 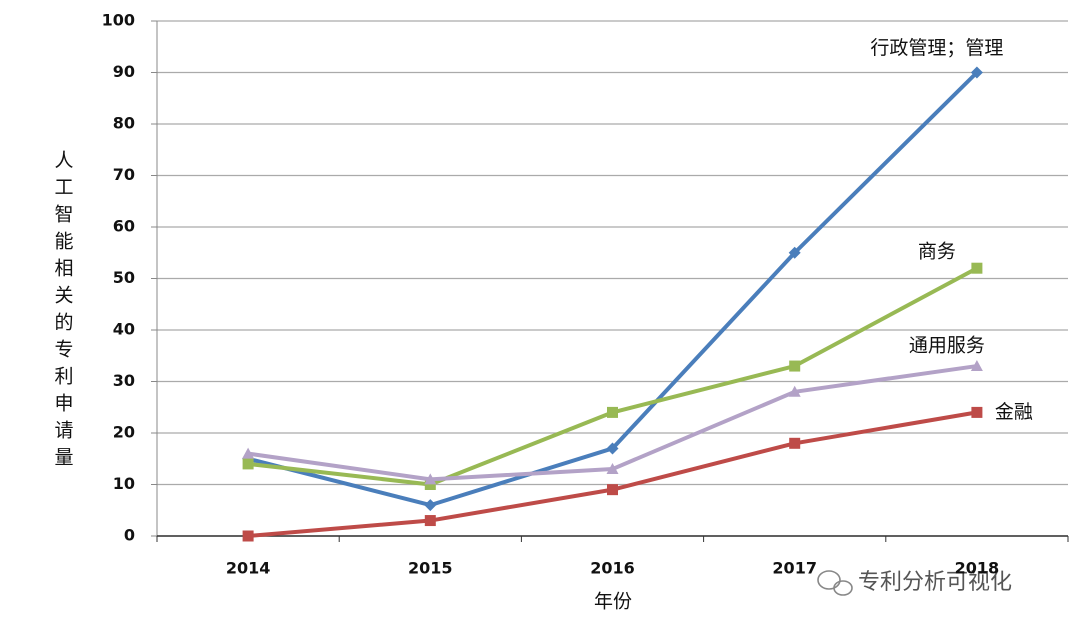 What do you see at coordinates (612, 568) in the screenshot?
I see `x-tick-label: 2016` at bounding box center [612, 568].